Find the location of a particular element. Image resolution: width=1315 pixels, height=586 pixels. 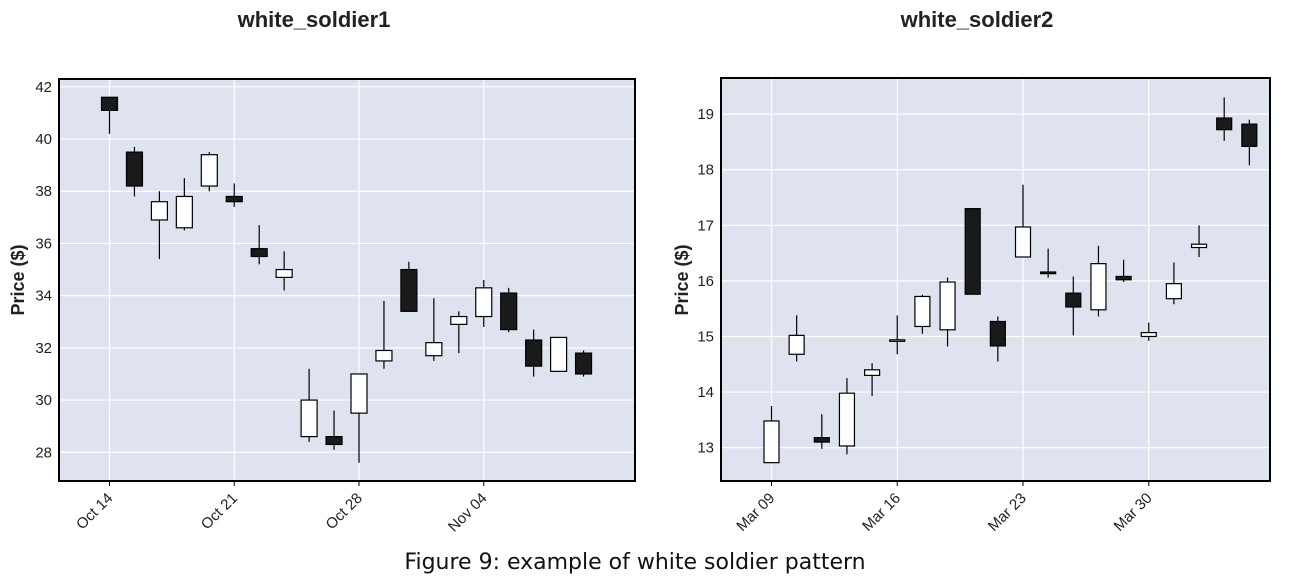

chart-title: white_soldier2 is located at coordinates (977, 19).